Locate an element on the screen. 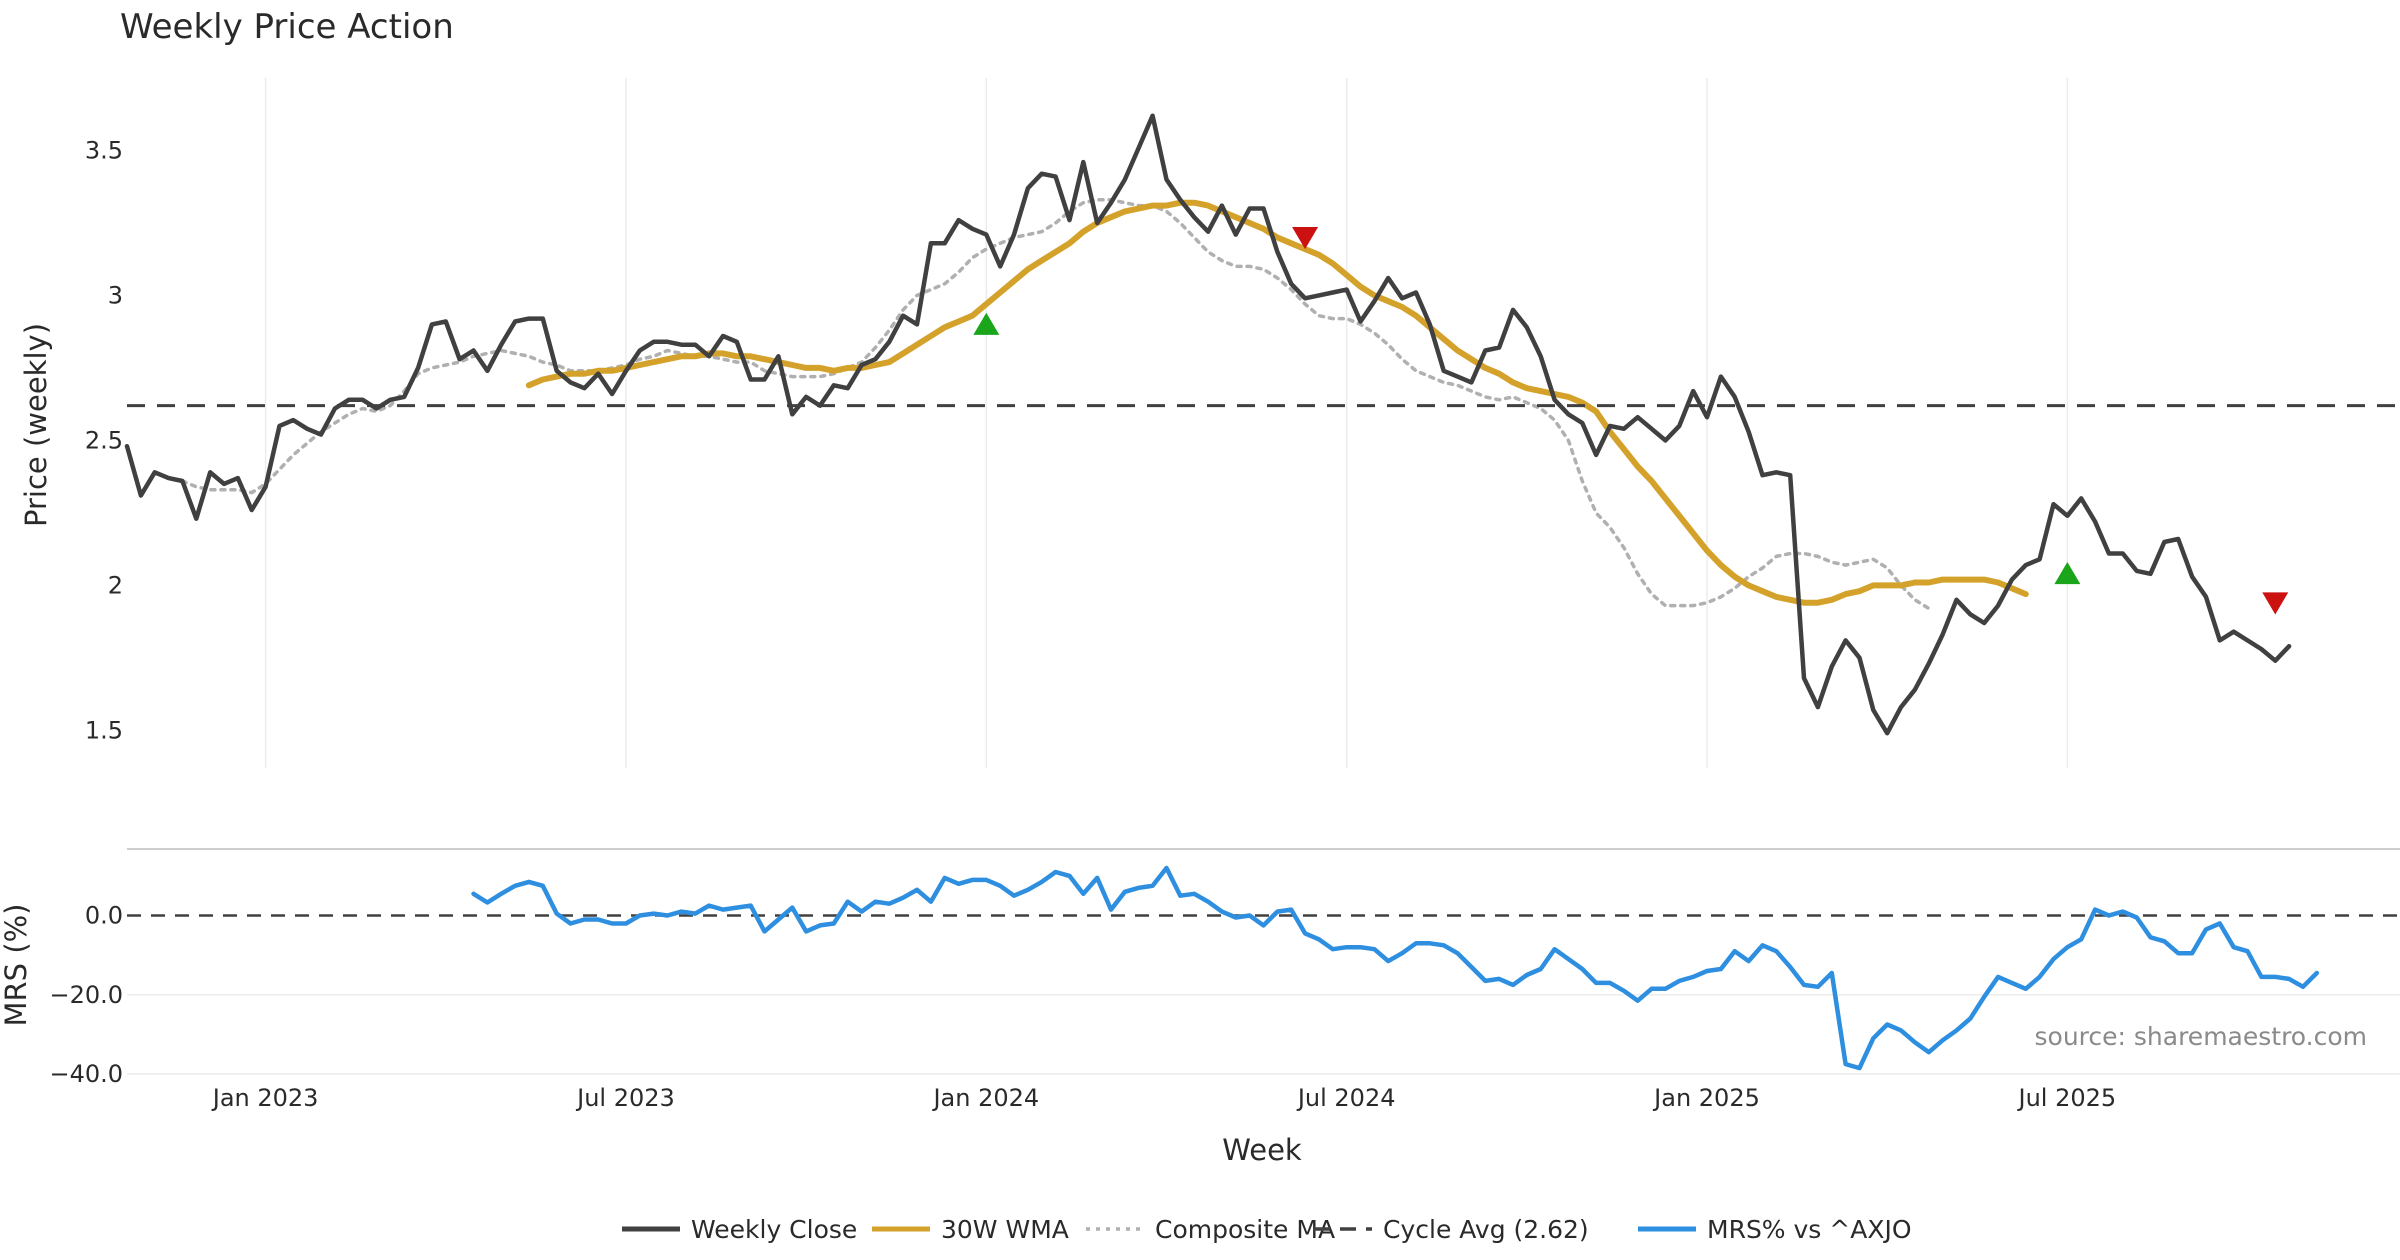 The image size is (2400, 1260). x-axis-label: Week is located at coordinates (1262, 1150).